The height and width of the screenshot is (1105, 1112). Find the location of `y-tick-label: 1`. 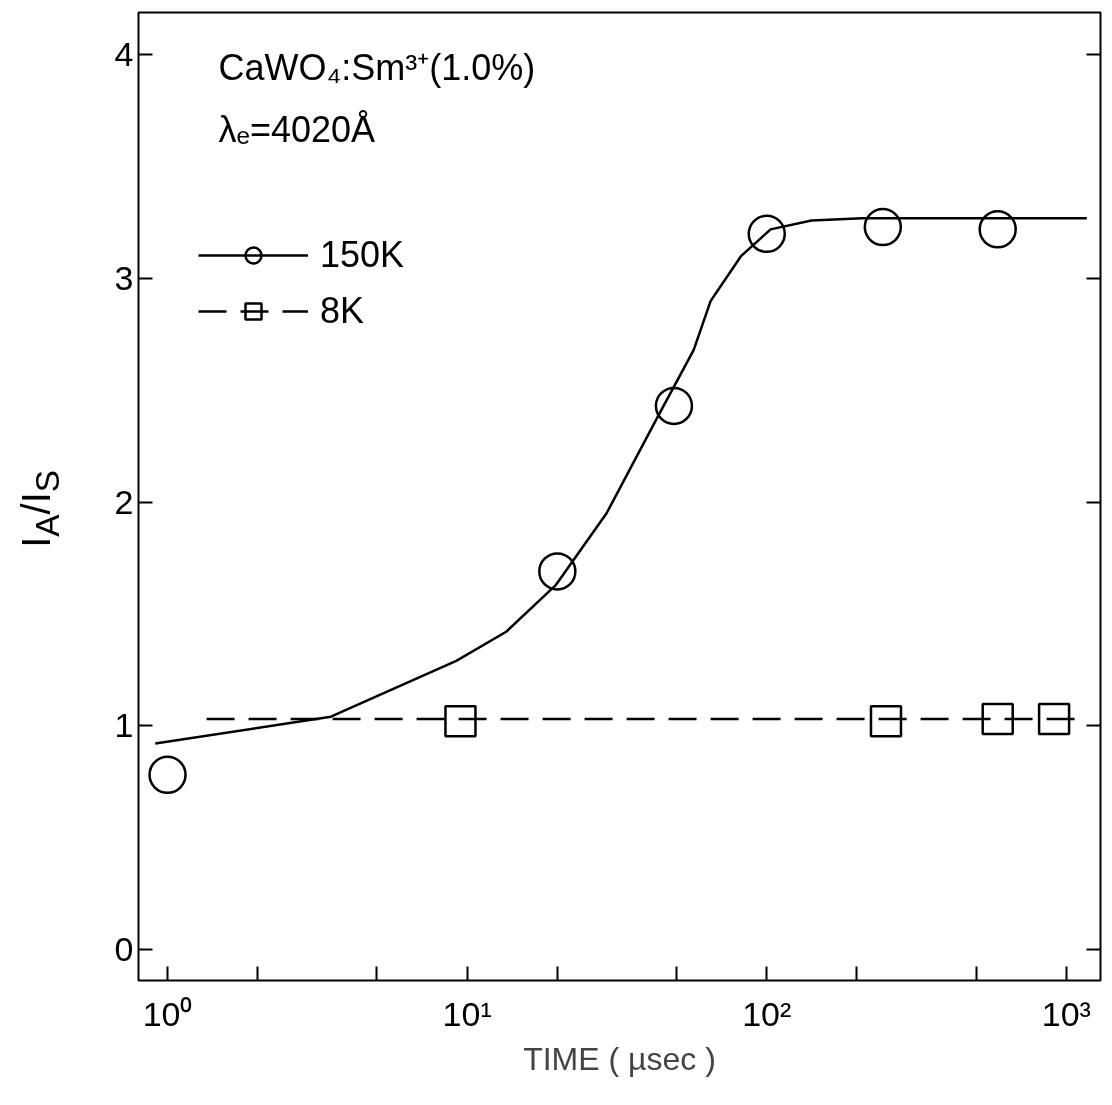

y-tick-label: 1 is located at coordinates (124, 725).